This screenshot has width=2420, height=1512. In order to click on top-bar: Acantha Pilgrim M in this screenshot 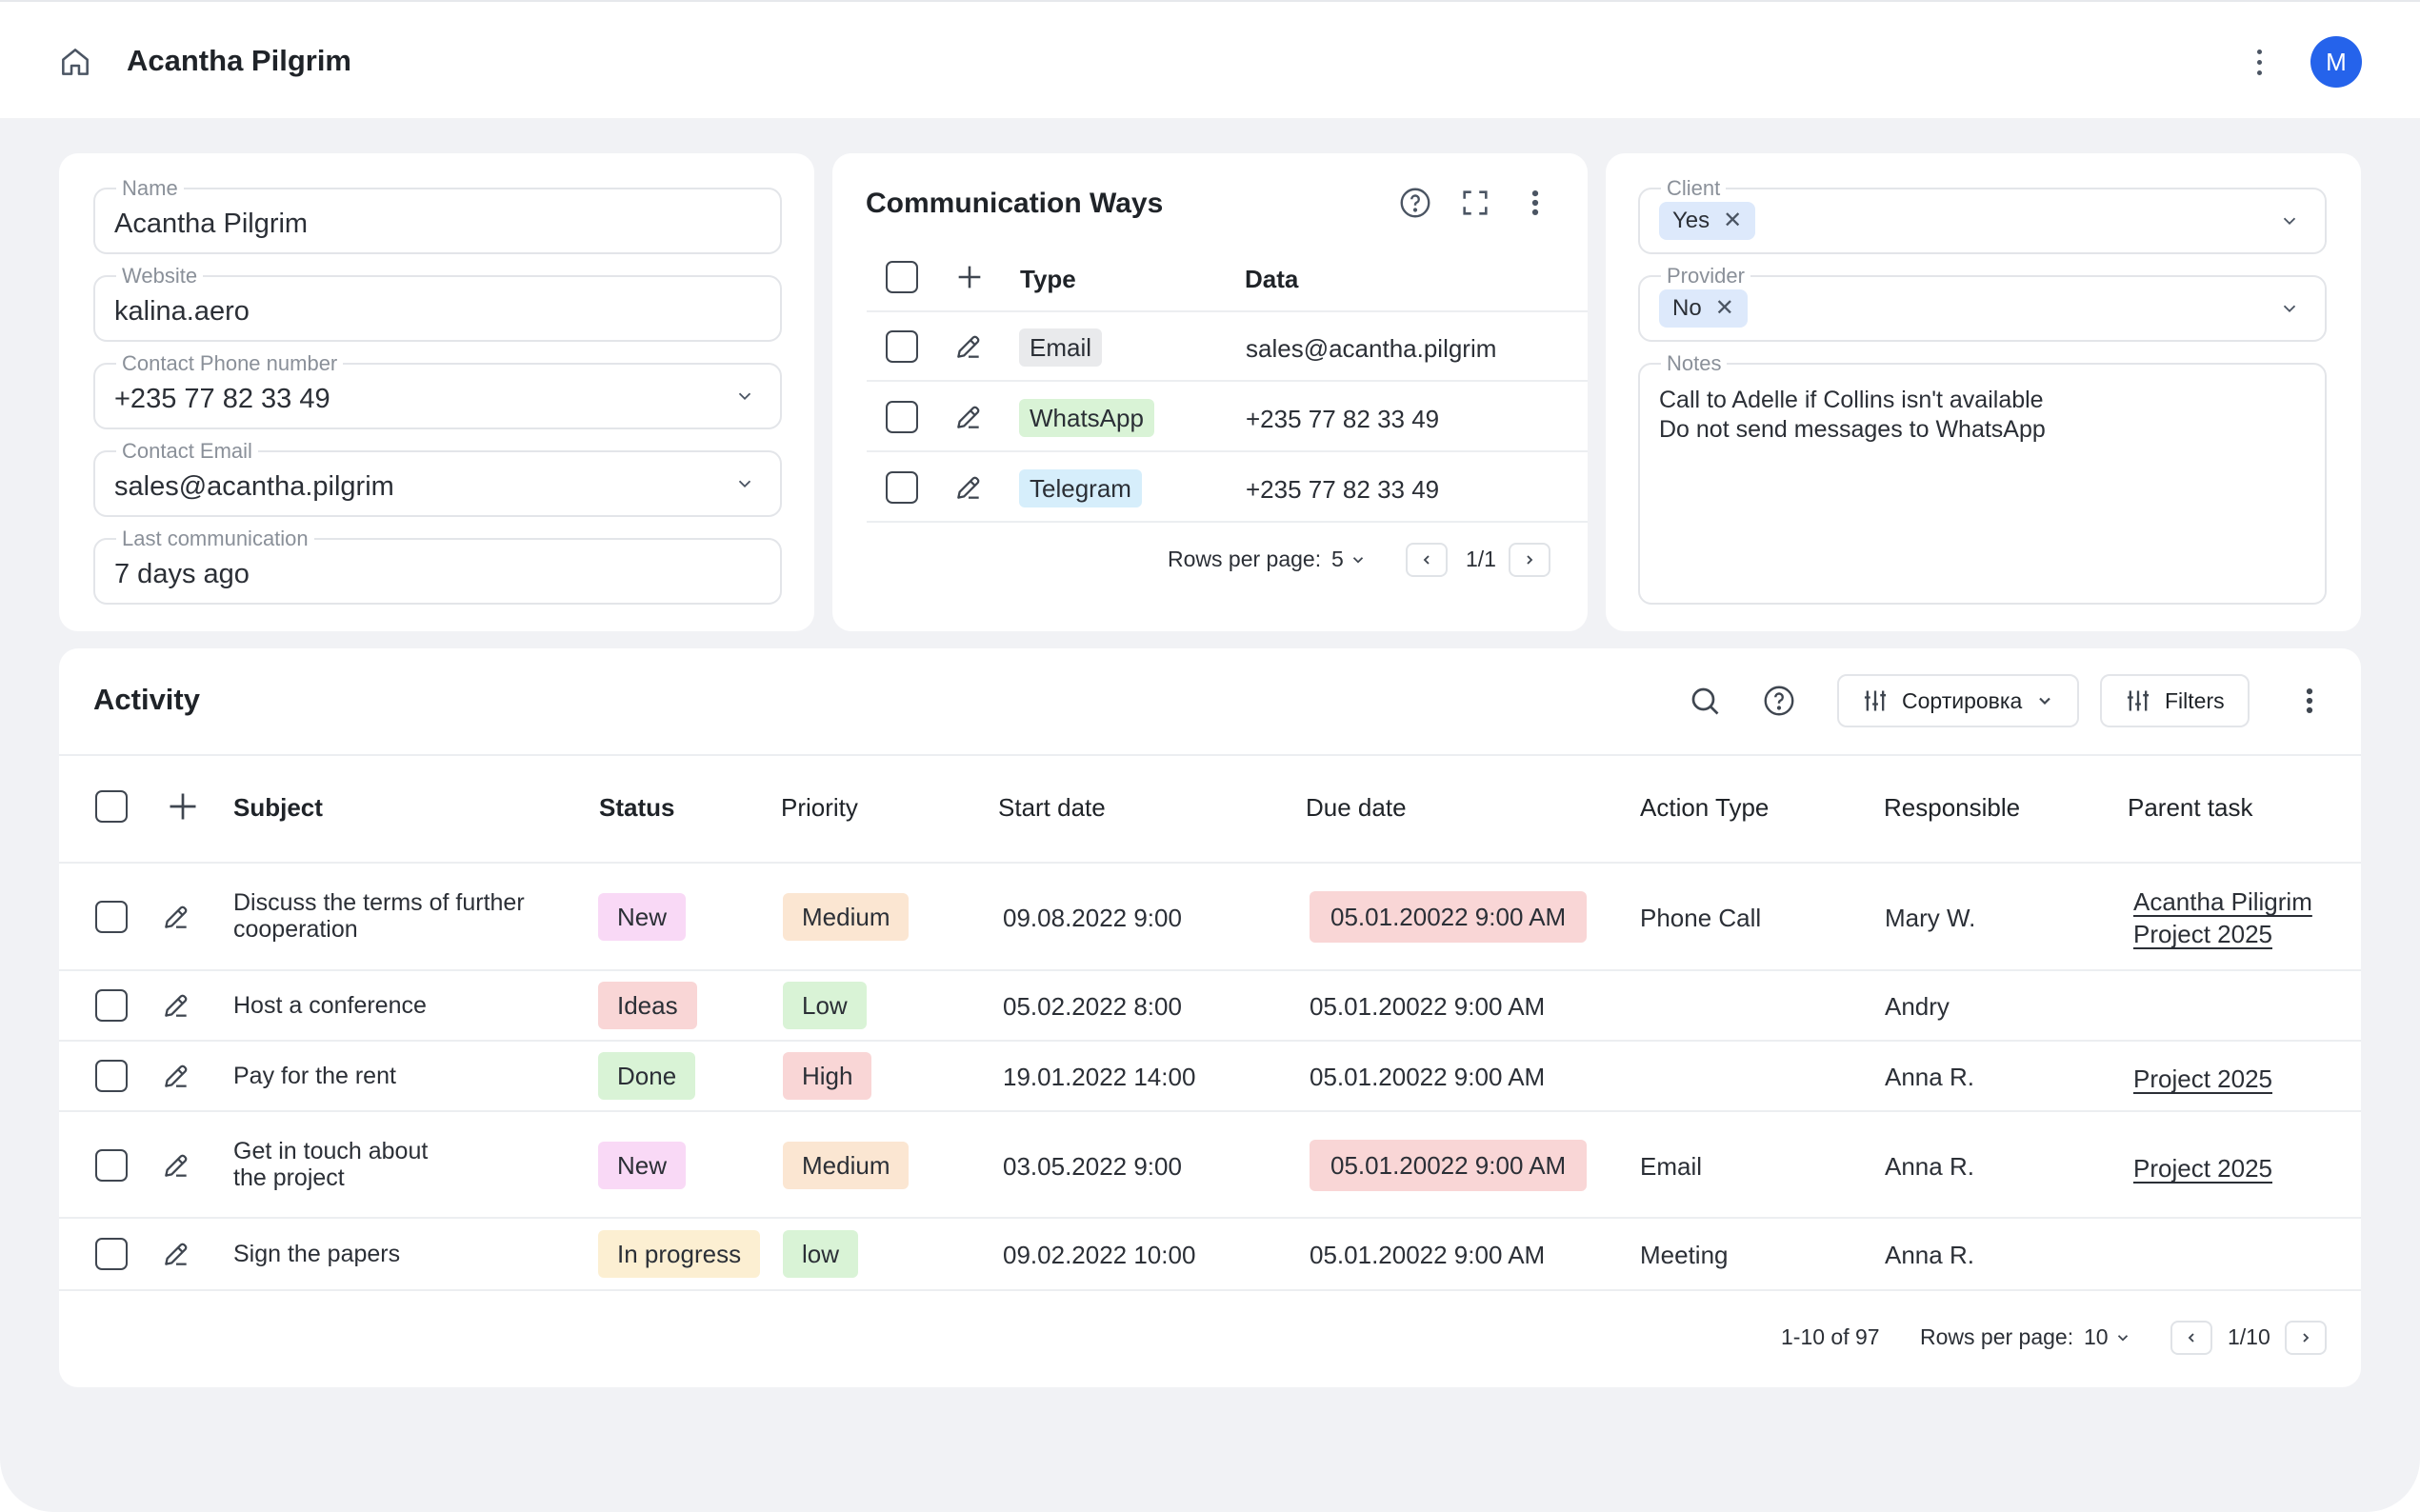, I will do `click(1210, 59)`.